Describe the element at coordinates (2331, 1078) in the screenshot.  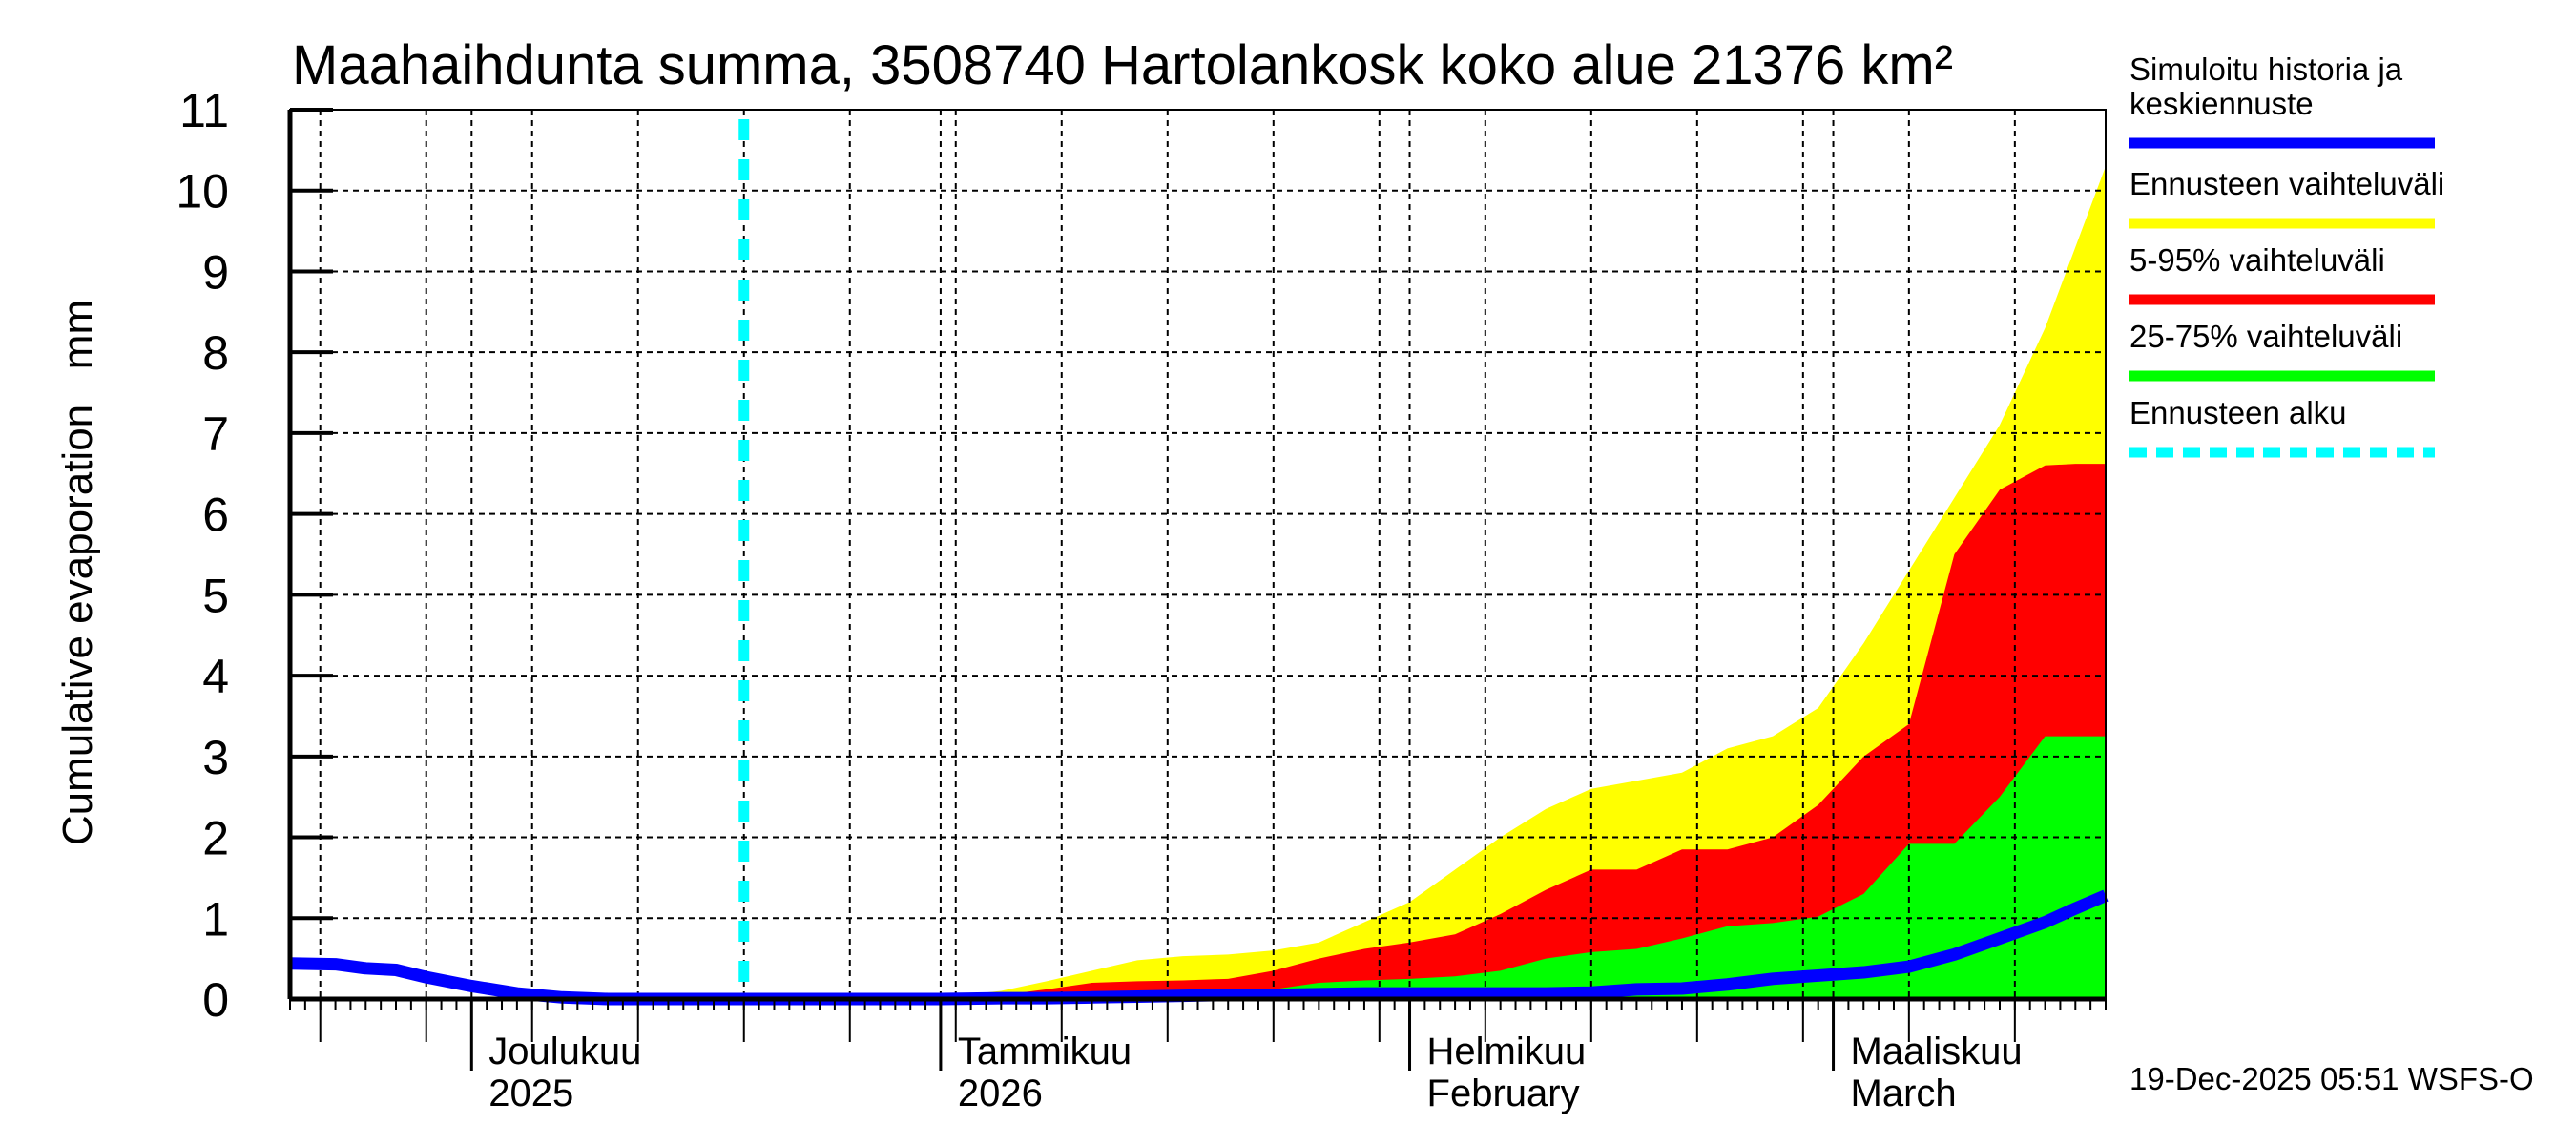
I see `timestamp-footer: 19-Dec-2025 05:51 WSFS-O` at that location.